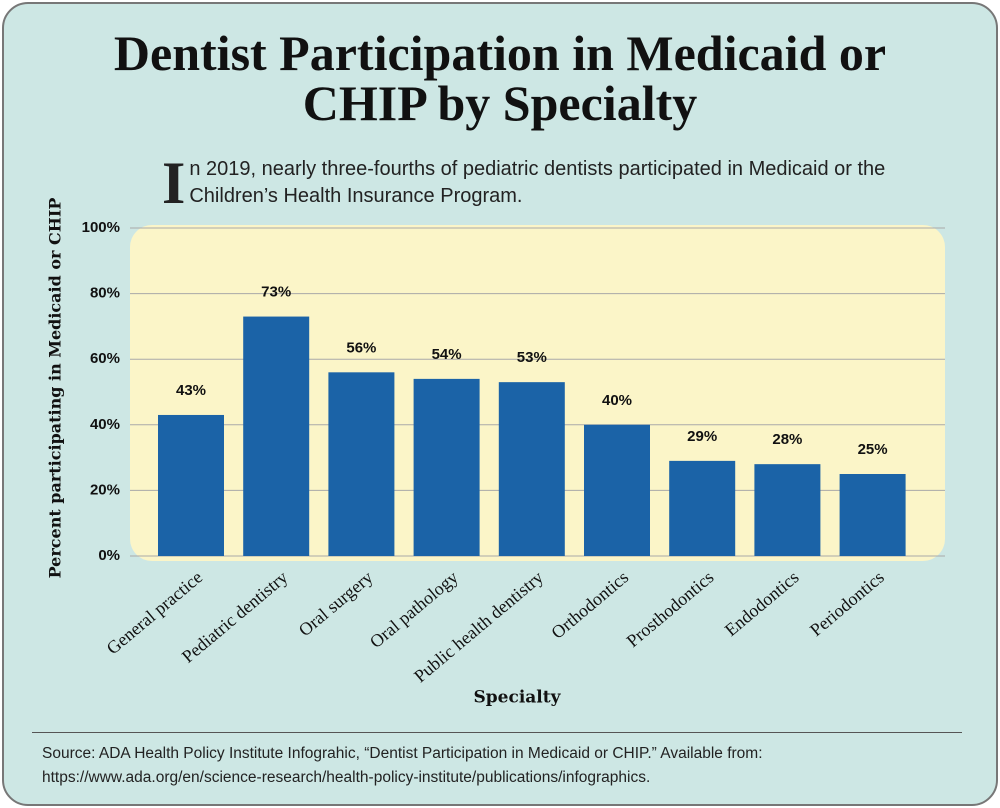 The height and width of the screenshot is (808, 1000). Describe the element at coordinates (105, 489) in the screenshot. I see `y-tick-label: 20%` at that location.